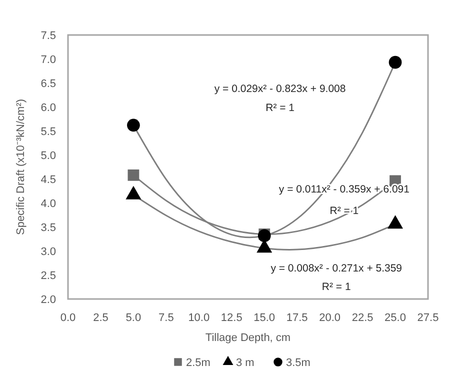 Image resolution: width=453 pixels, height=384 pixels. What do you see at coordinates (48, 60) in the screenshot?
I see `y-tick-label: 7.0` at bounding box center [48, 60].